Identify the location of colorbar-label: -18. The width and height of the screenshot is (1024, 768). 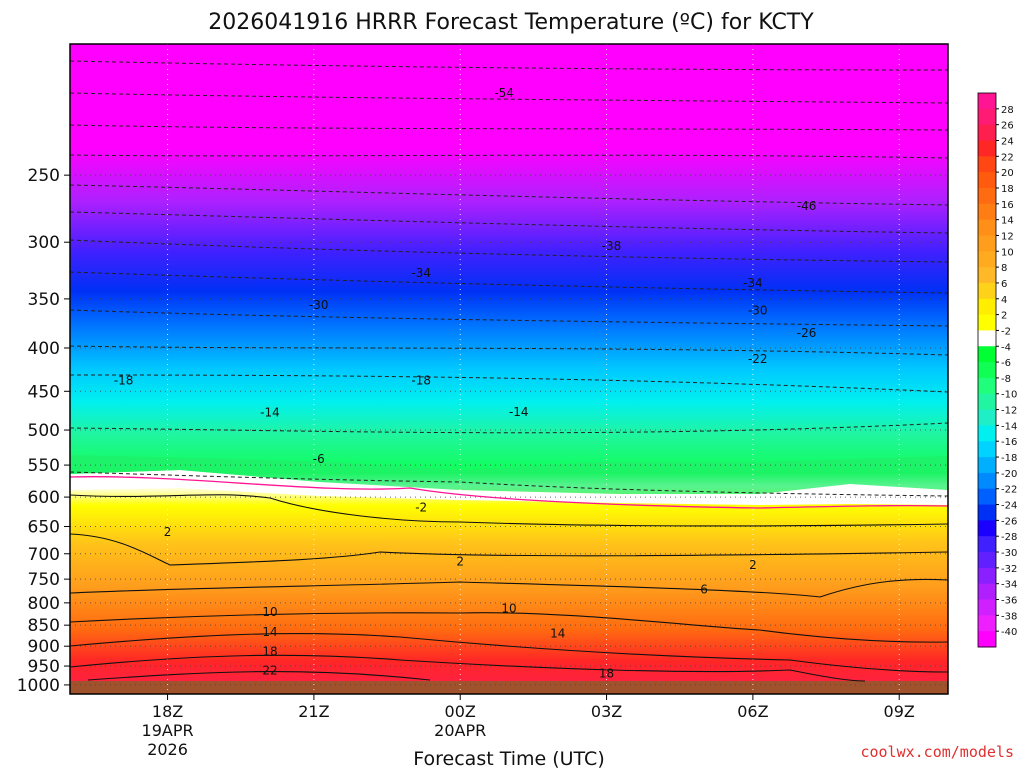
(1009, 458).